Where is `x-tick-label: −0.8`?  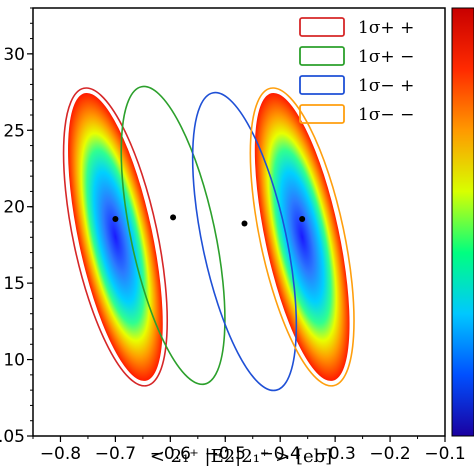 x-tick-label: −0.8 is located at coordinates (60, 454).